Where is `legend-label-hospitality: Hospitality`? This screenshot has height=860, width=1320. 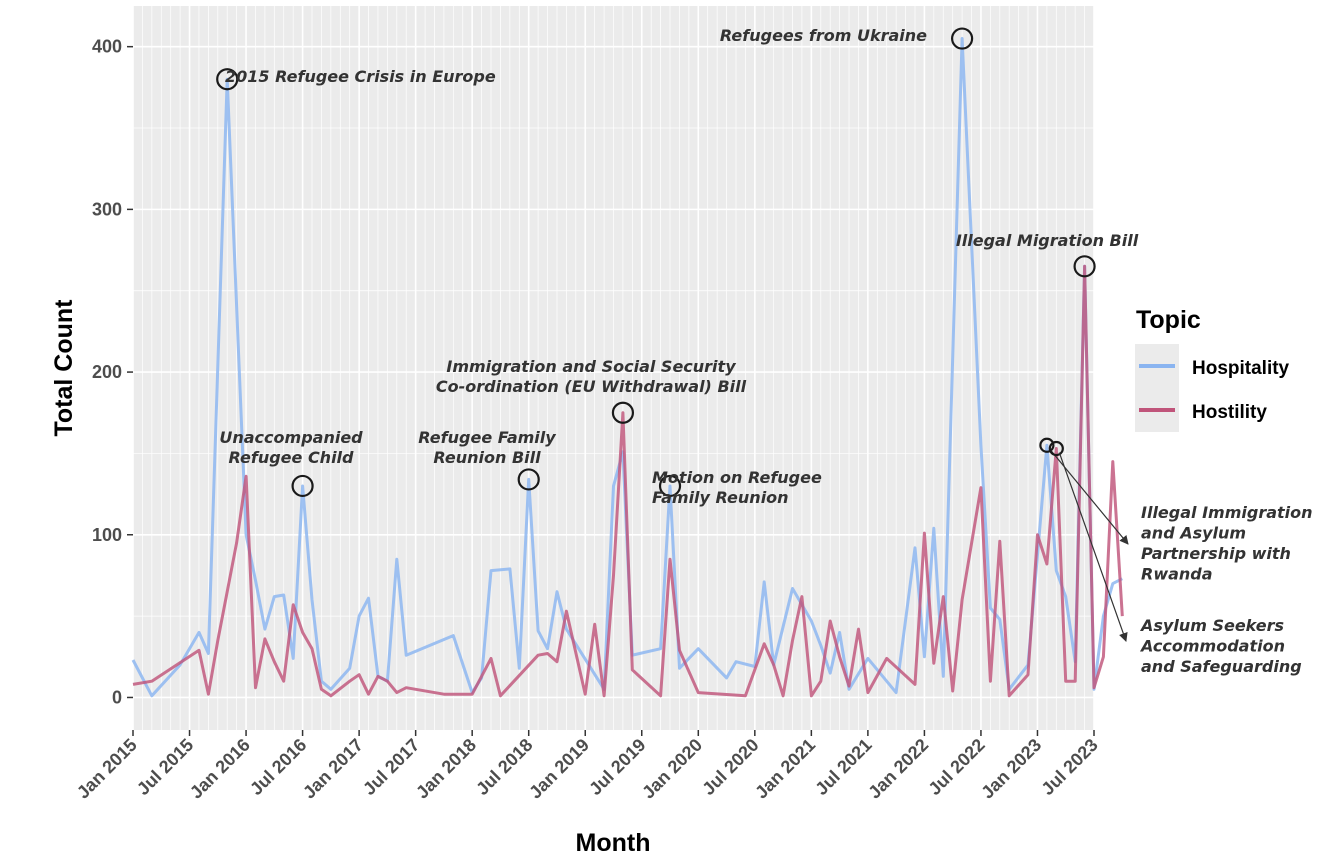 legend-label-hospitality: Hospitality is located at coordinates (1241, 368).